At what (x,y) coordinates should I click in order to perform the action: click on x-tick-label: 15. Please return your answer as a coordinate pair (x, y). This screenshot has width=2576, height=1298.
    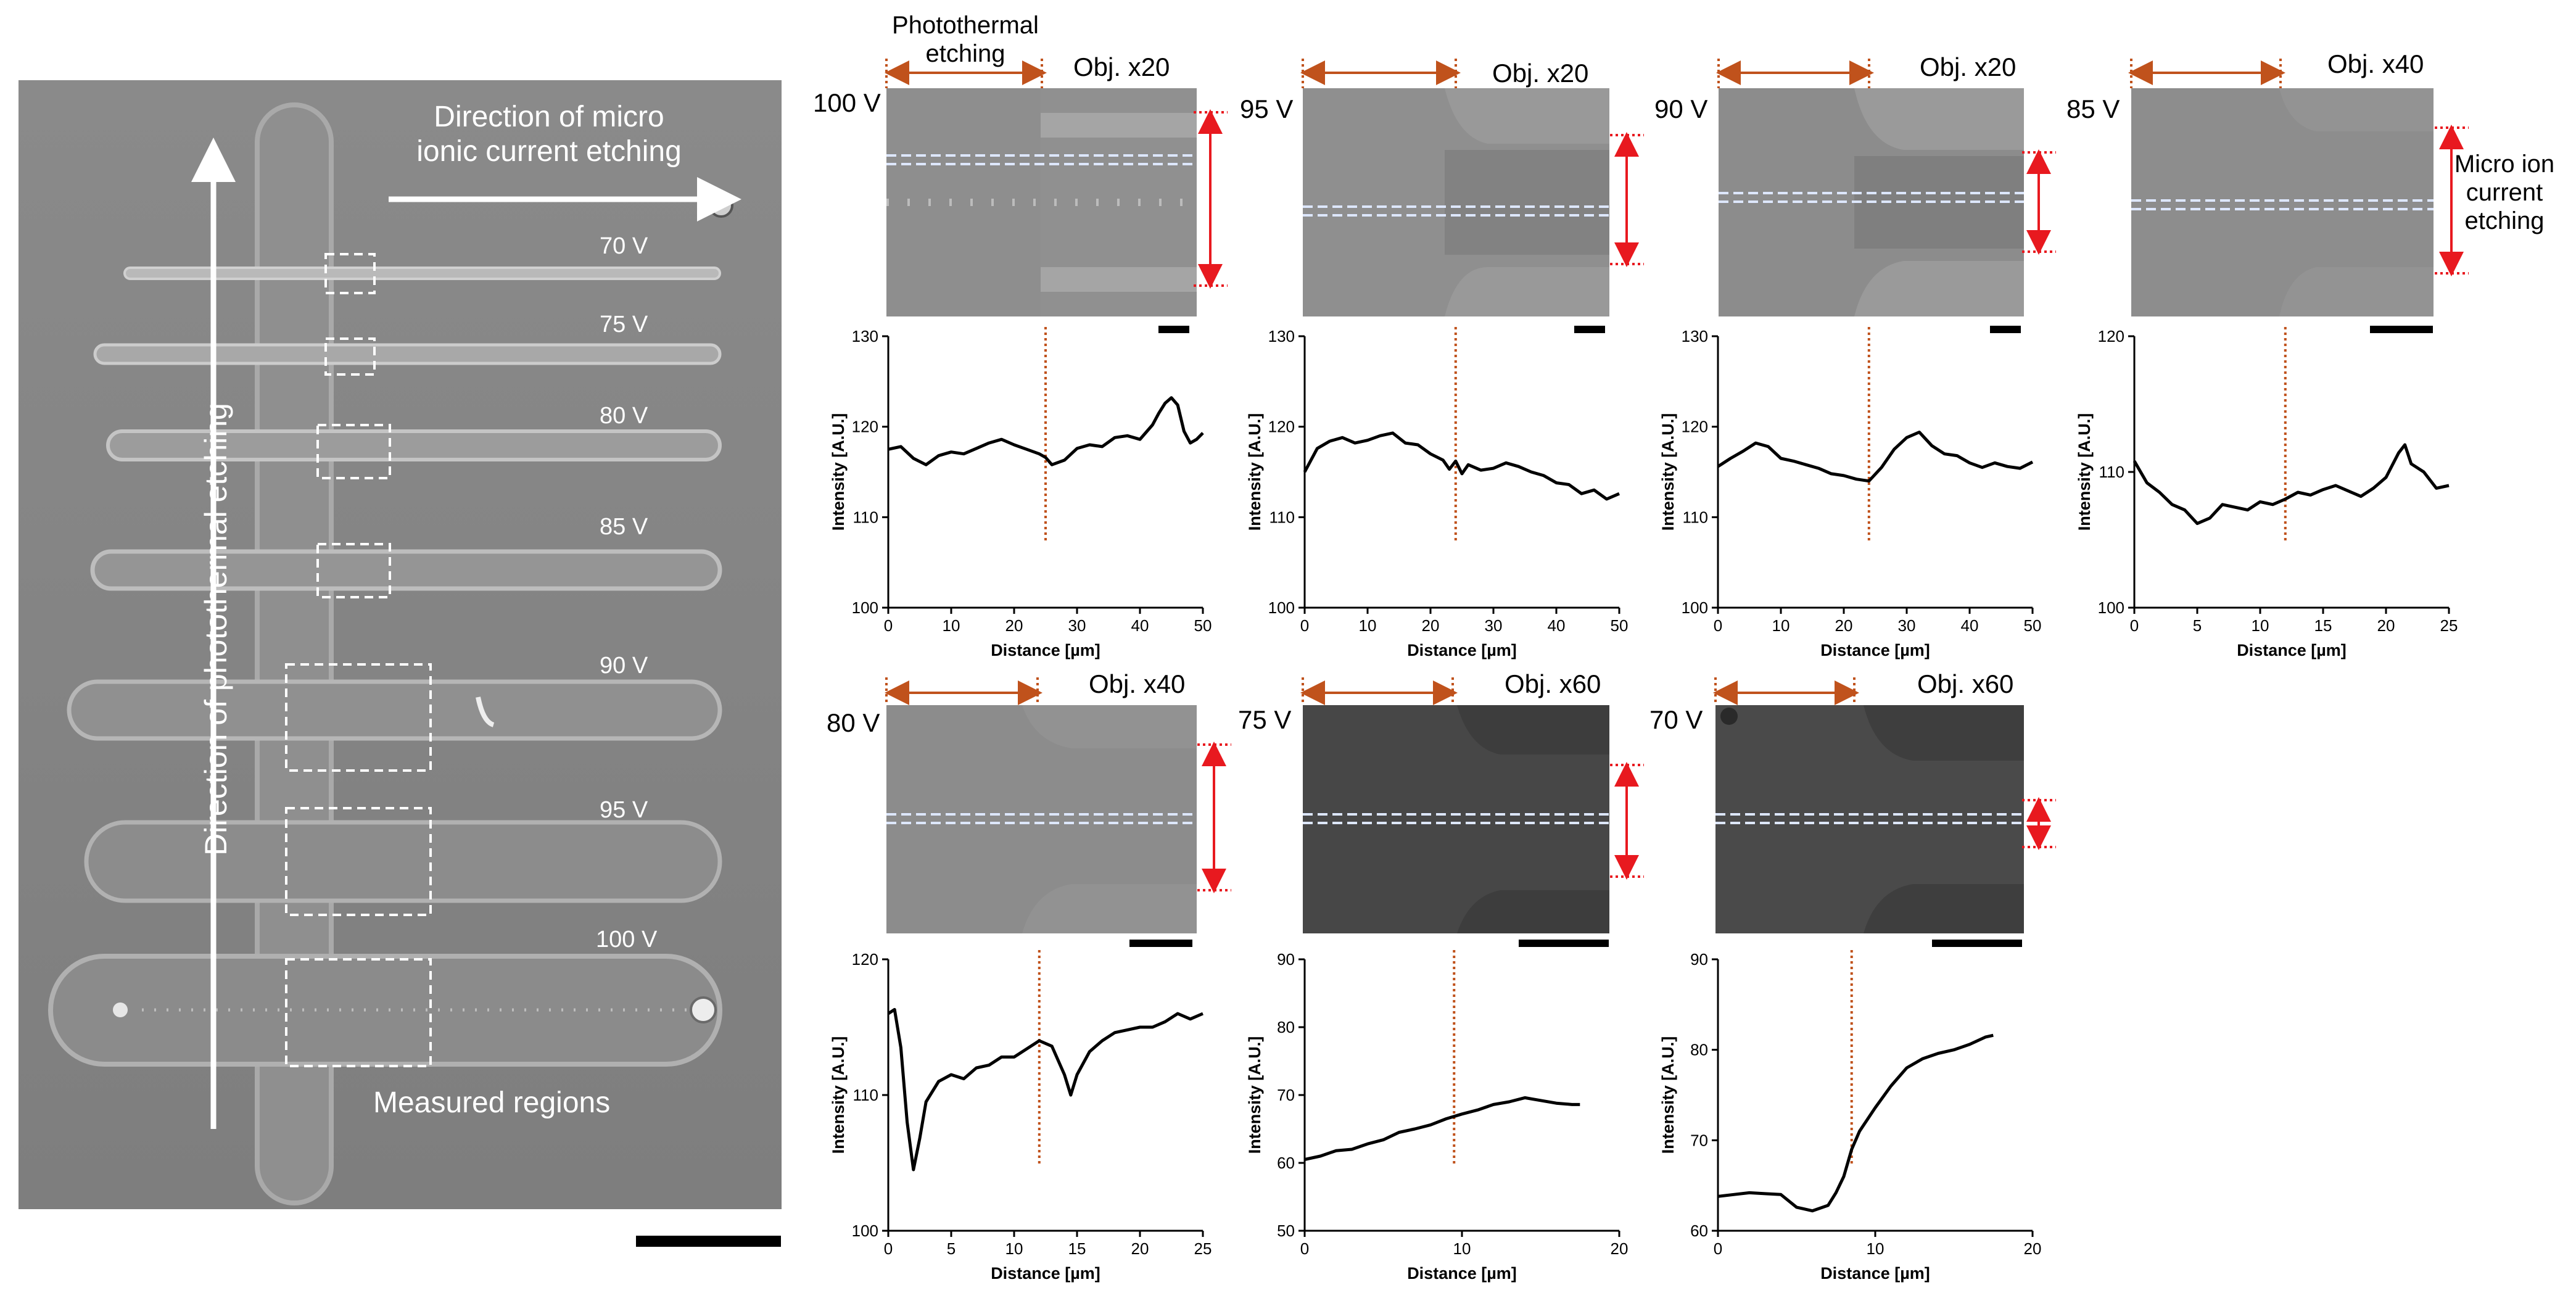
    Looking at the image, I should click on (1077, 1248).